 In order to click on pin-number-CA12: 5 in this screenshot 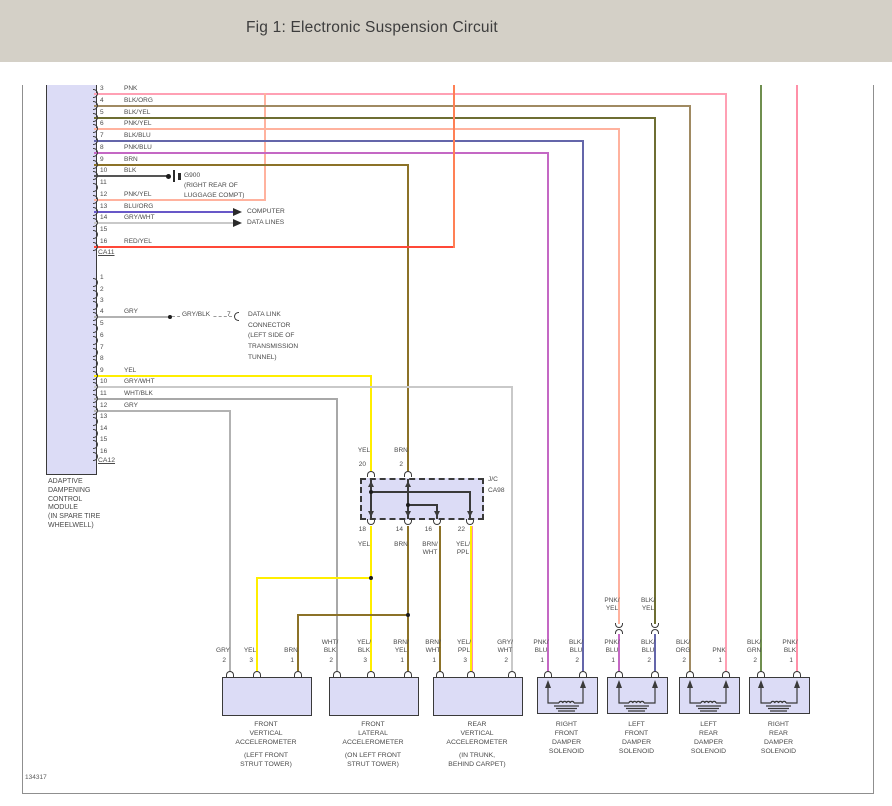, I will do `click(102, 323)`.